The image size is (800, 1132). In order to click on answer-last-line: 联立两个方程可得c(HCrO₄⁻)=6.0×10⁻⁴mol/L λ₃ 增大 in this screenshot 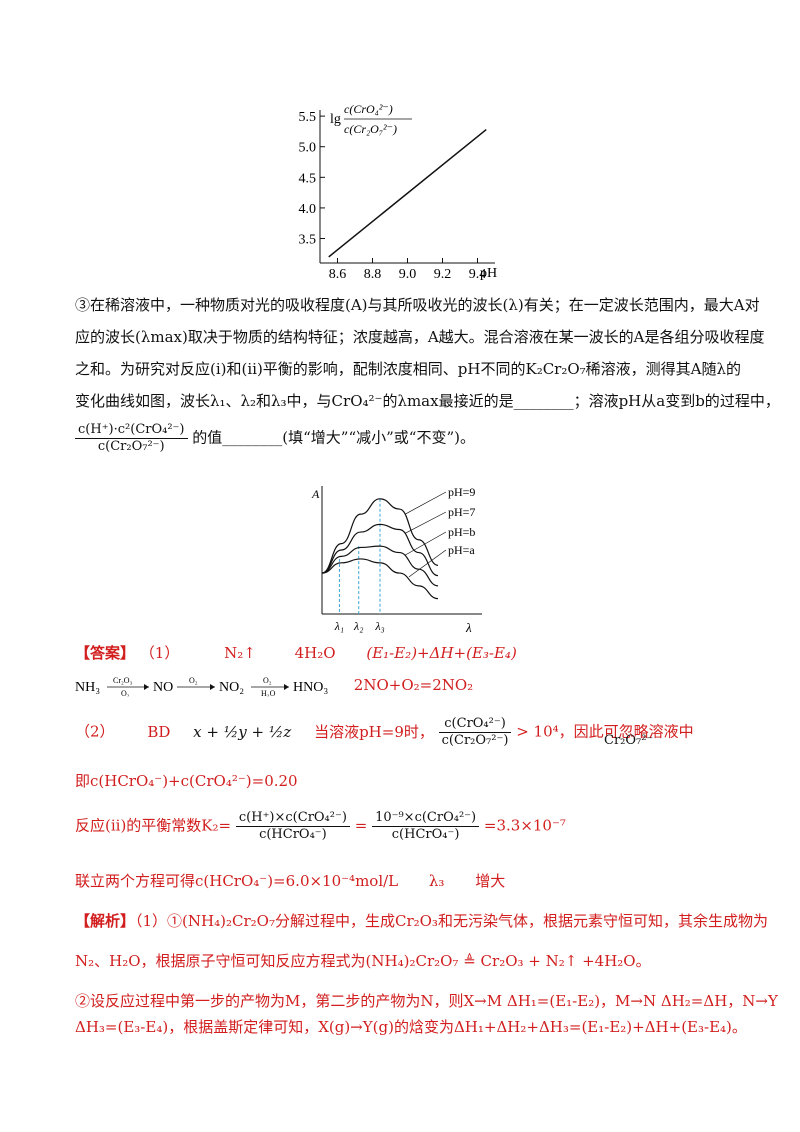, I will do `click(290, 881)`.